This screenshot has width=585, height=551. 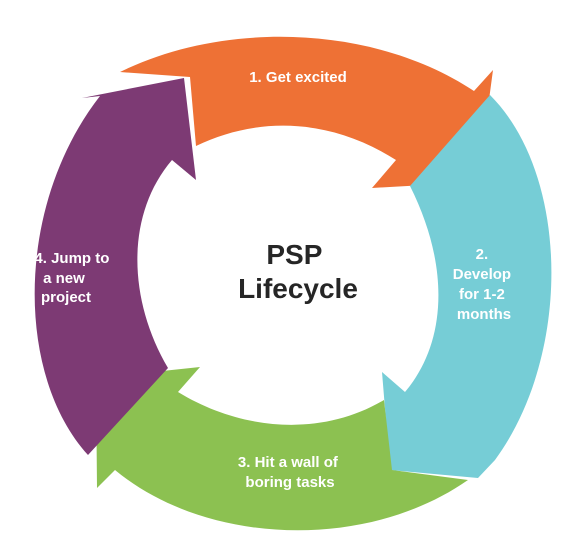 What do you see at coordinates (298, 77) in the screenshot?
I see `stage-1-label: 1. Get excited` at bounding box center [298, 77].